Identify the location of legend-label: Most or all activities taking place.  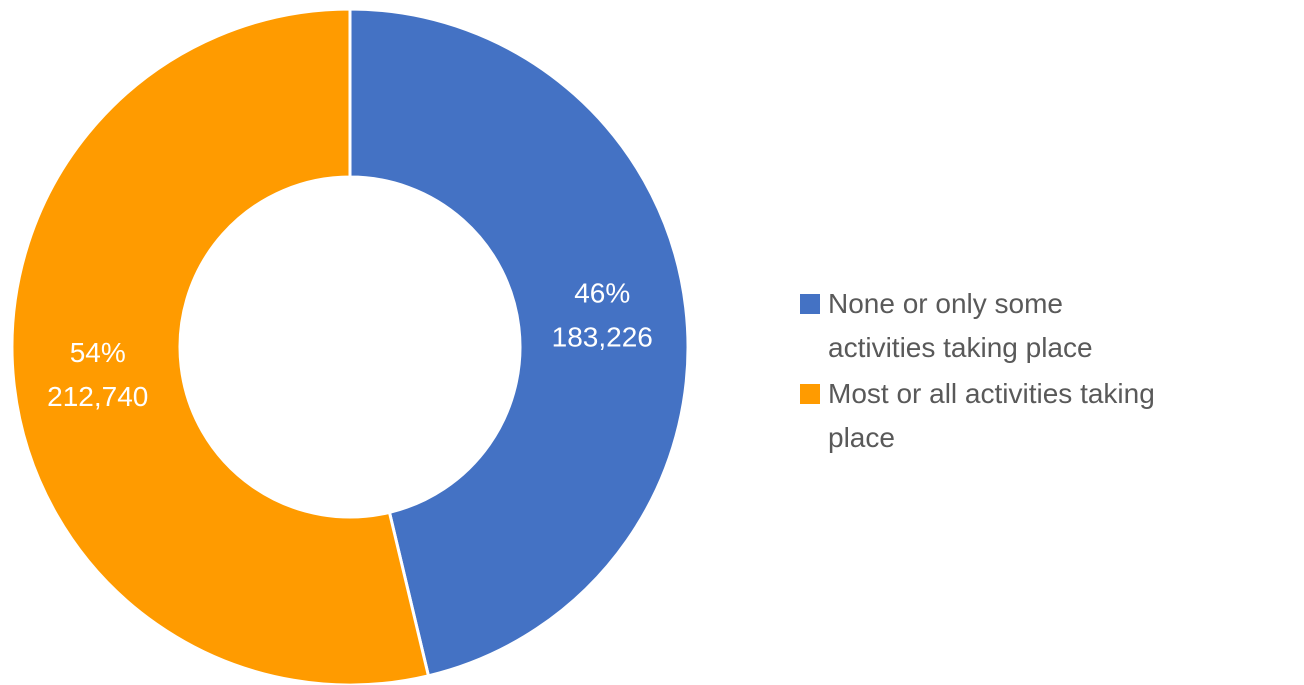
(991, 415).